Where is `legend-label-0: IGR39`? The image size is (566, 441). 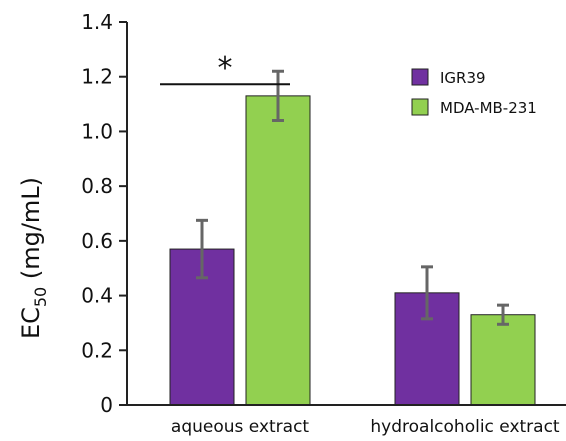 legend-label-0: IGR39 is located at coordinates (463, 78).